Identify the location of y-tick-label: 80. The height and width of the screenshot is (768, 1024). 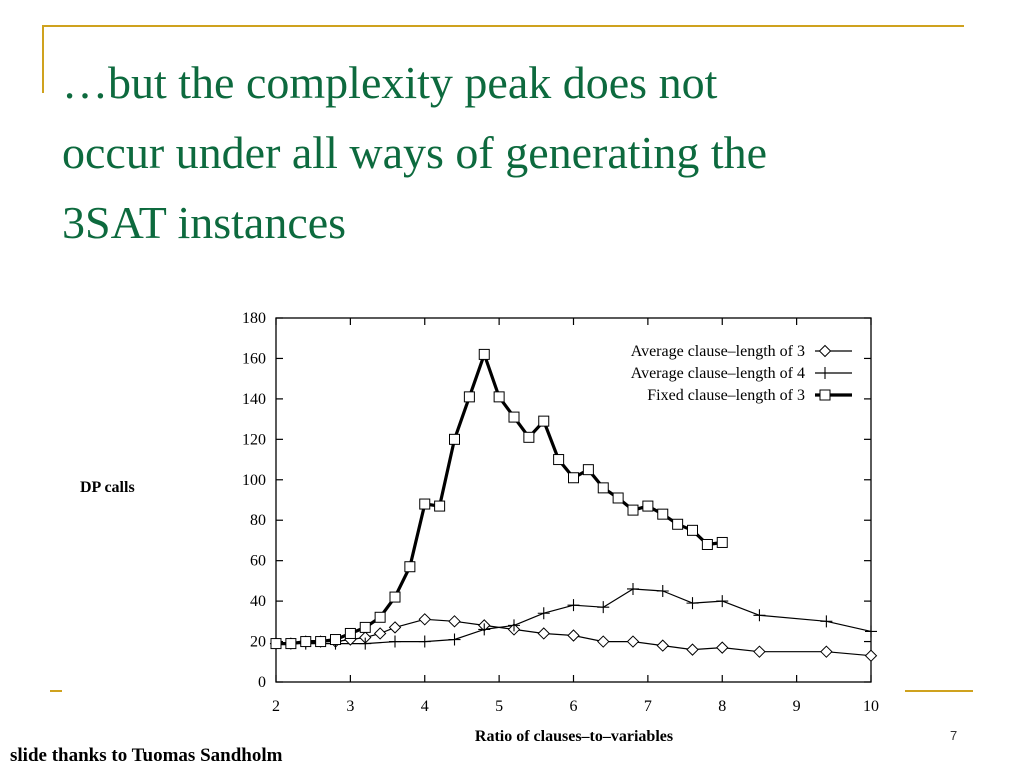
(258, 520).